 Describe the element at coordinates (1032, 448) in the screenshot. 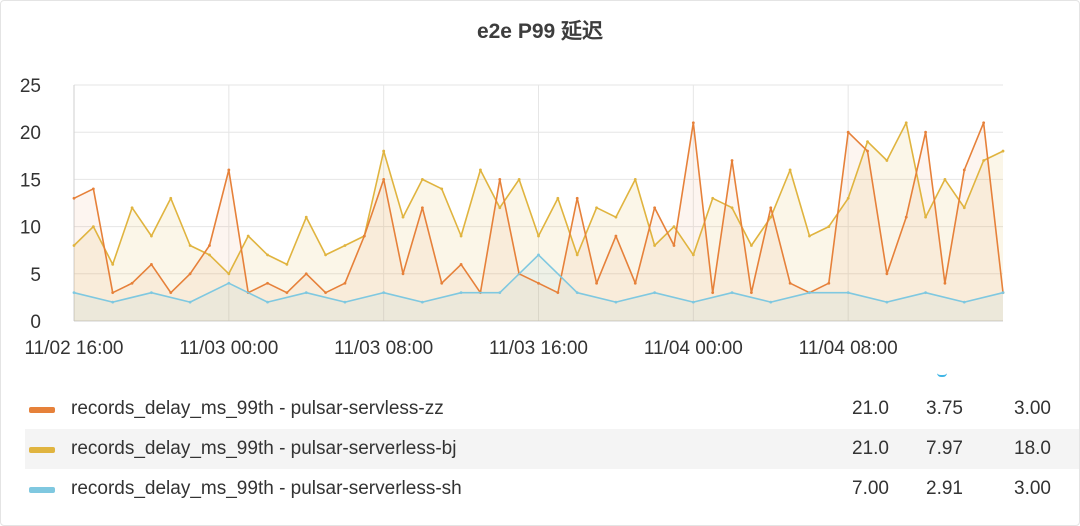

I see `legend-current-value: 18.0` at that location.